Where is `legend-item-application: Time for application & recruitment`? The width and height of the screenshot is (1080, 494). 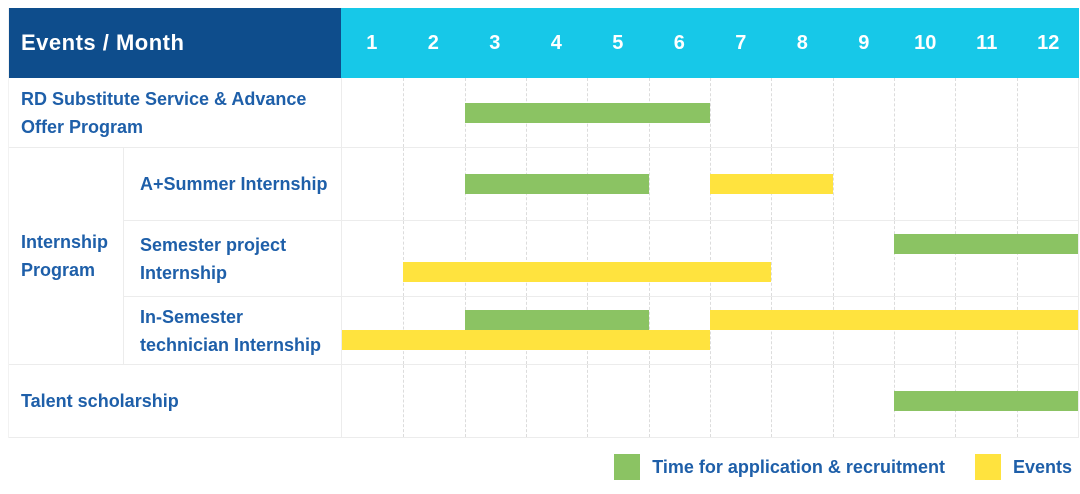 legend-item-application: Time for application & recruitment is located at coordinates (779, 467).